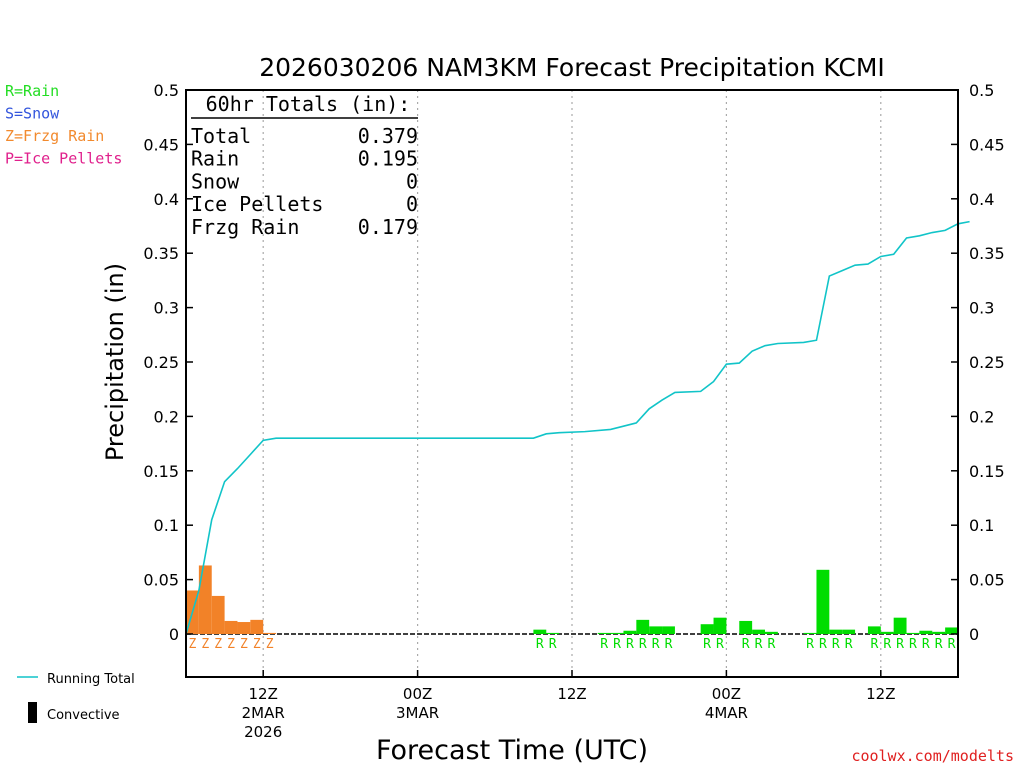 Image resolution: width=1024 pixels, height=768 pixels. What do you see at coordinates (215, 181) in the screenshot?
I see `totals-row-label: Snow` at bounding box center [215, 181].